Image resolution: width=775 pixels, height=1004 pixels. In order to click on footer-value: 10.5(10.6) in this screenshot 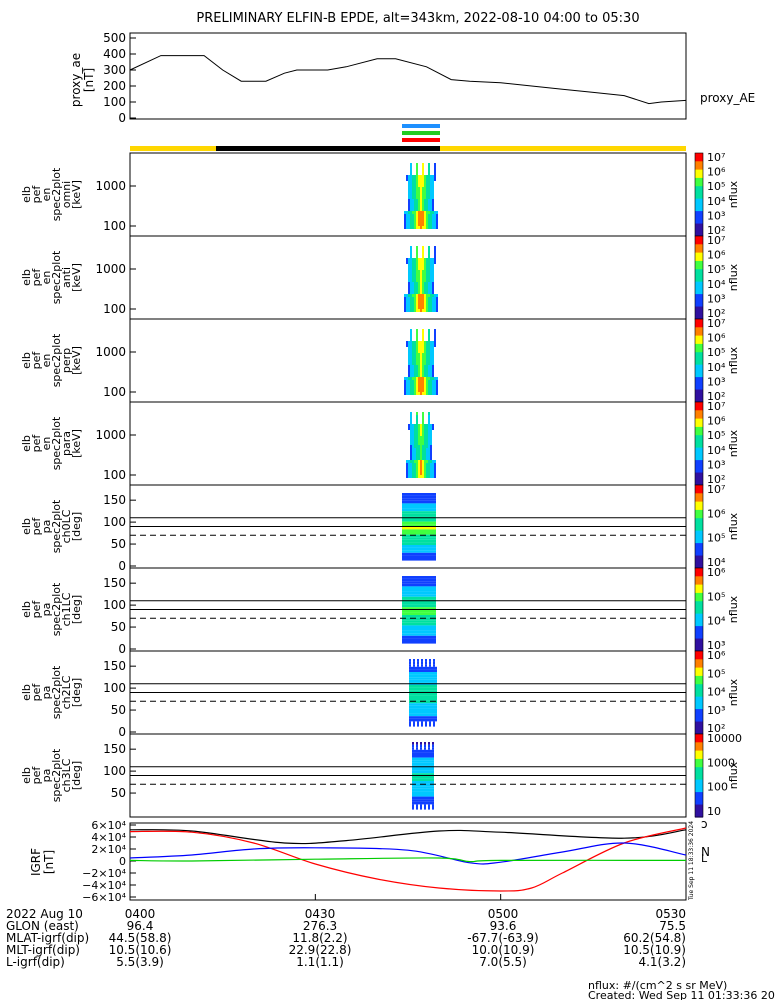, I will do `click(140, 950)`.